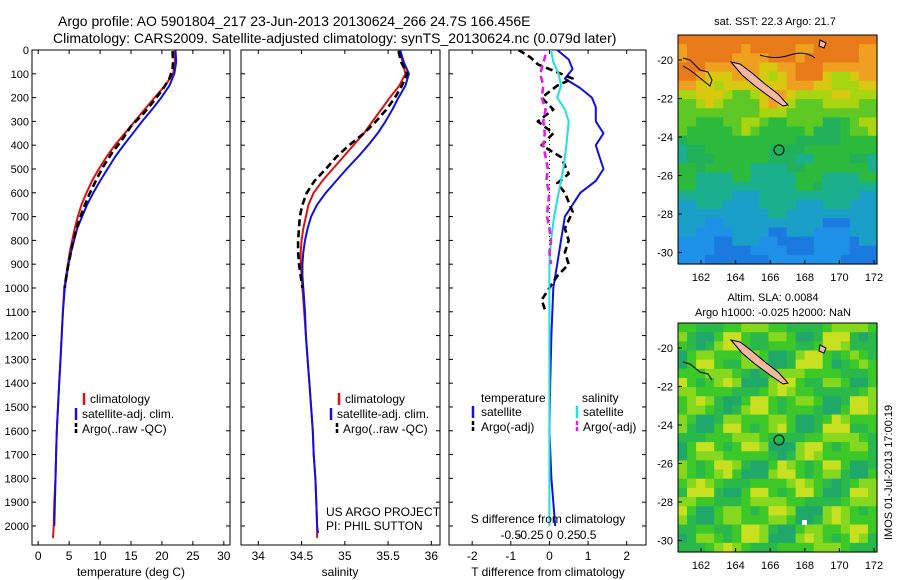 The image size is (900, 580). I want to click on panel-series-group, so click(115, 294).